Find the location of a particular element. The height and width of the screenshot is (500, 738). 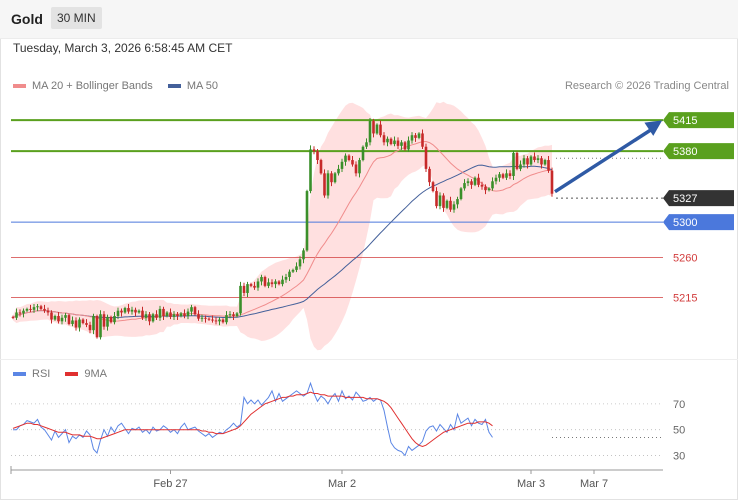

ma50-swatch is located at coordinates (174, 86).